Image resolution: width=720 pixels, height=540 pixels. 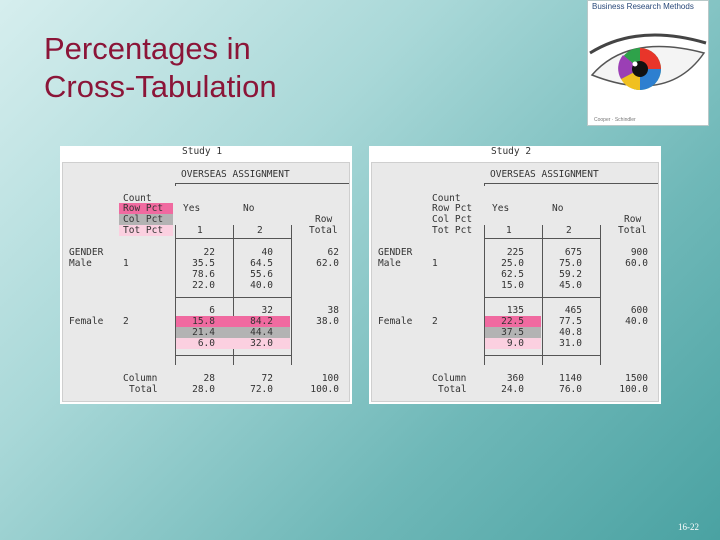 What do you see at coordinates (512, 389) in the screenshot?
I see `cell-col-yes-pct: 24.0` at bounding box center [512, 389].